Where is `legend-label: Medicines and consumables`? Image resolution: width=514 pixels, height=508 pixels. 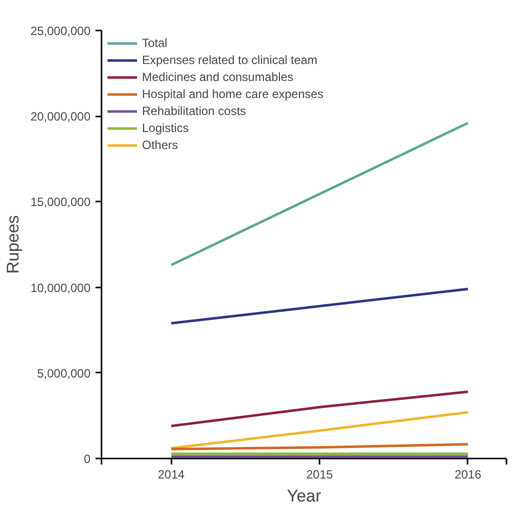
legend-label: Medicines and consumables is located at coordinates (218, 77).